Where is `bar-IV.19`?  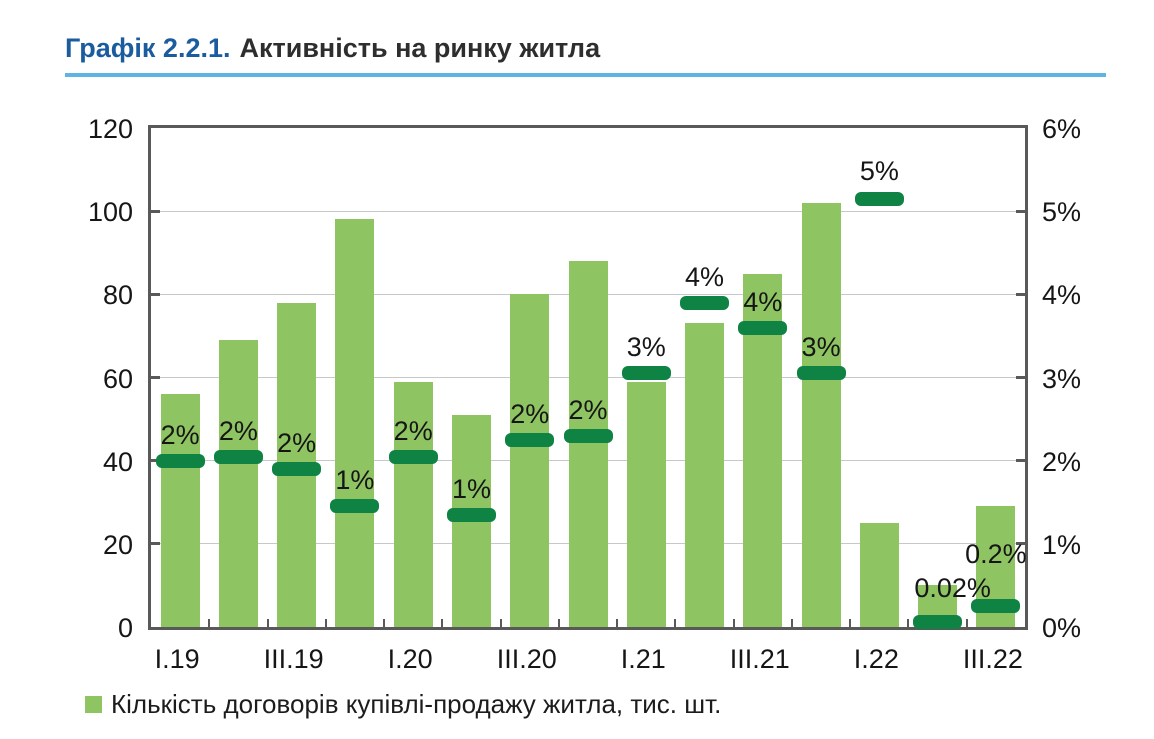
bar-IV.19 is located at coordinates (355, 423).